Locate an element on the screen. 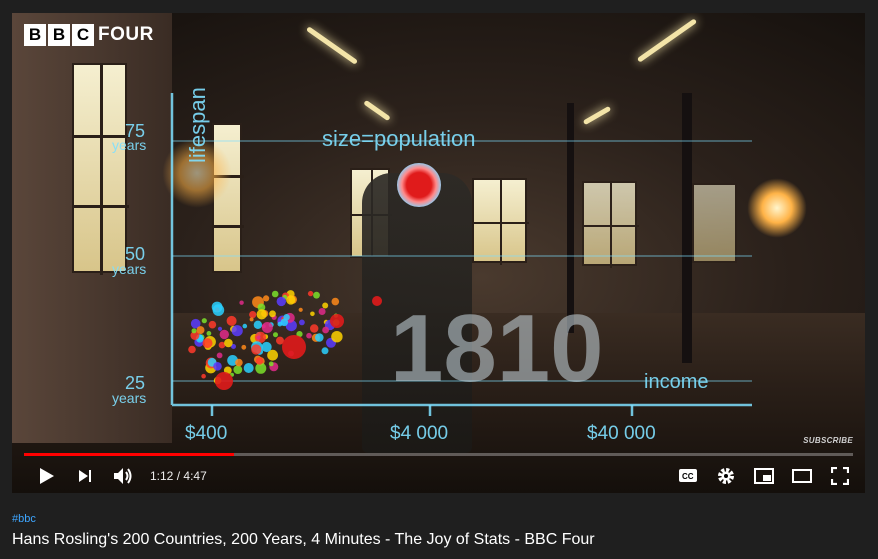  next-button is located at coordinates (85, 475).